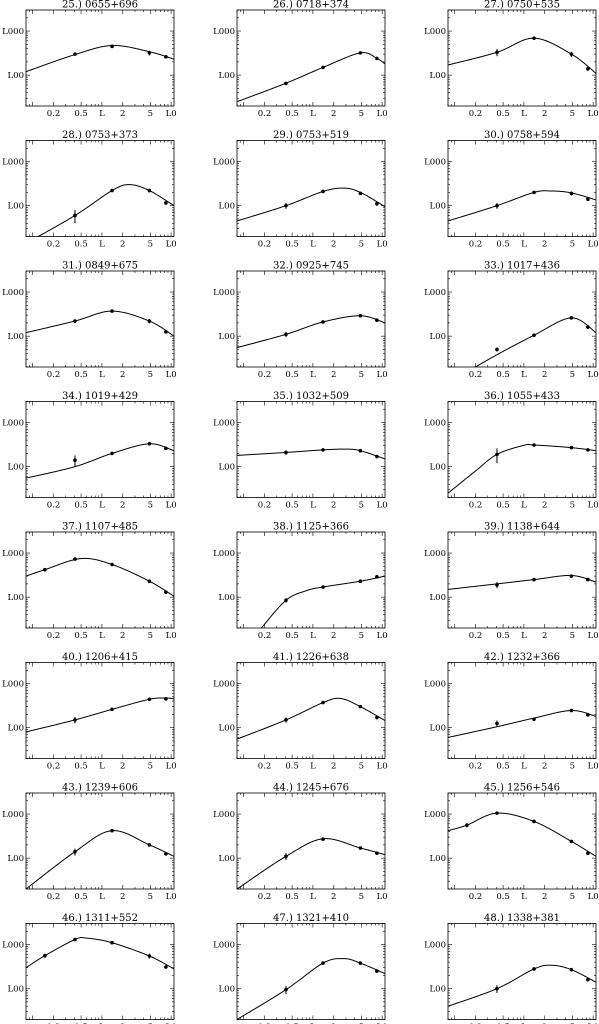 The image size is (599, 1024). I want to click on sed-panel: 42.) 1232+366 0.2 0.5 L 2 5 L0 L00 L000, so click(511, 712).